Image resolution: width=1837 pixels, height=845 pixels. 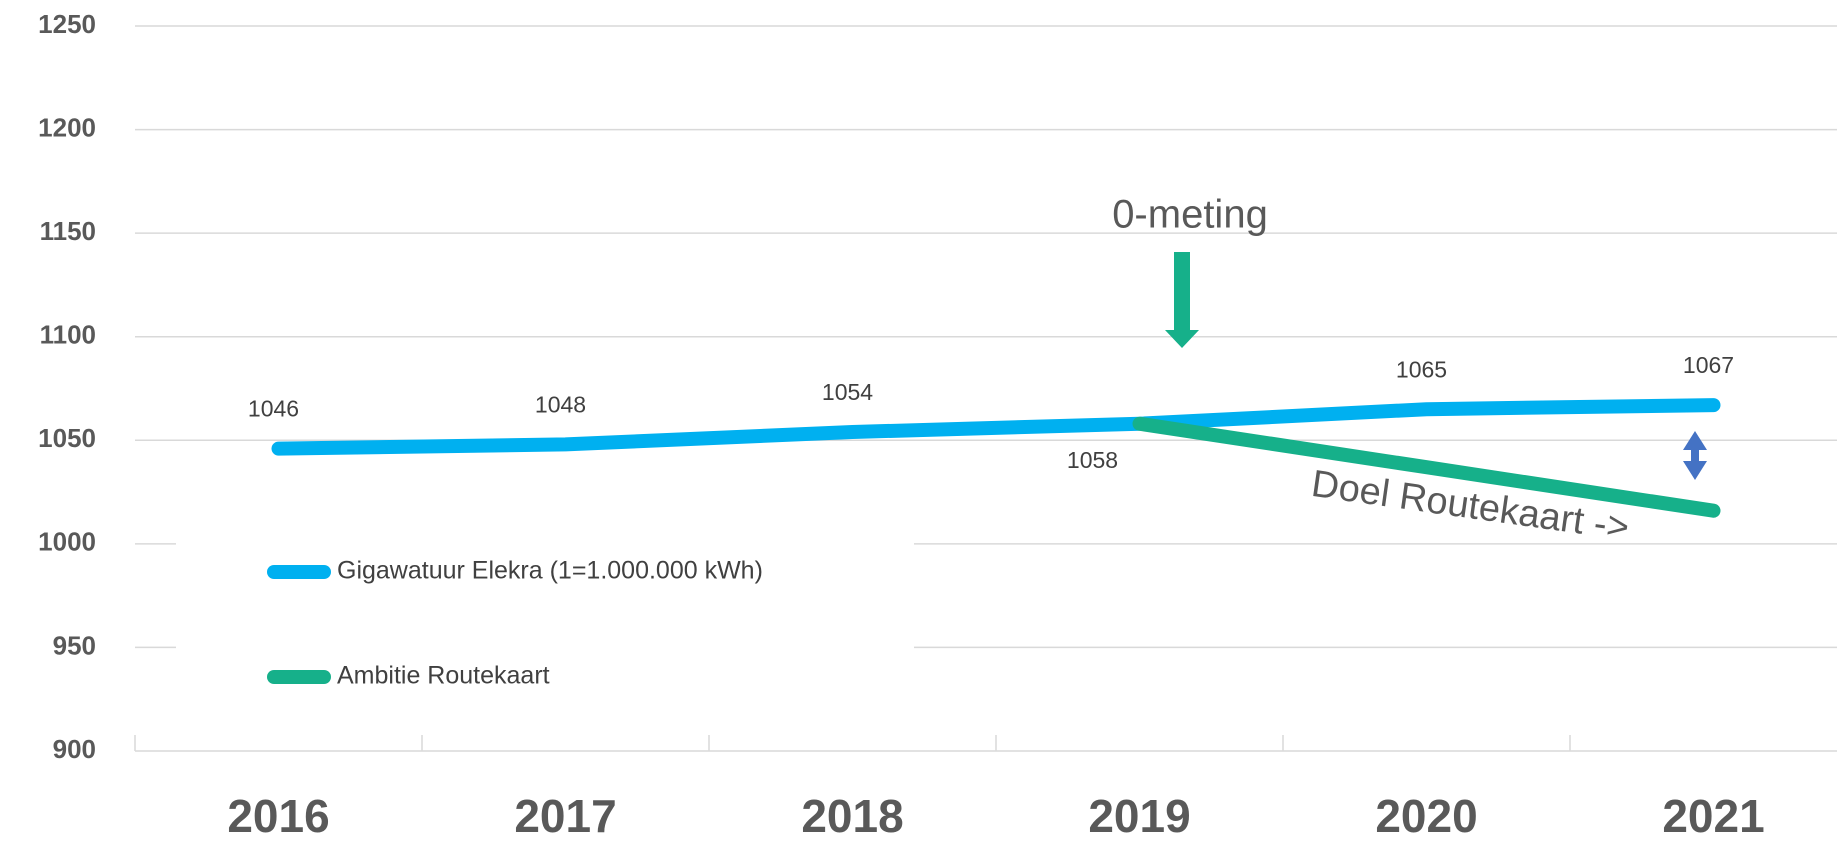 I want to click on y-tick-label: 900, so click(x=74, y=749).